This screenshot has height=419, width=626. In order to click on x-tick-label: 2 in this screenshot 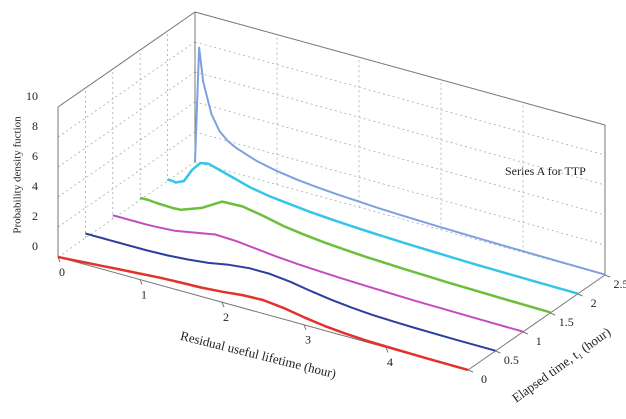, I will do `click(226, 317)`.